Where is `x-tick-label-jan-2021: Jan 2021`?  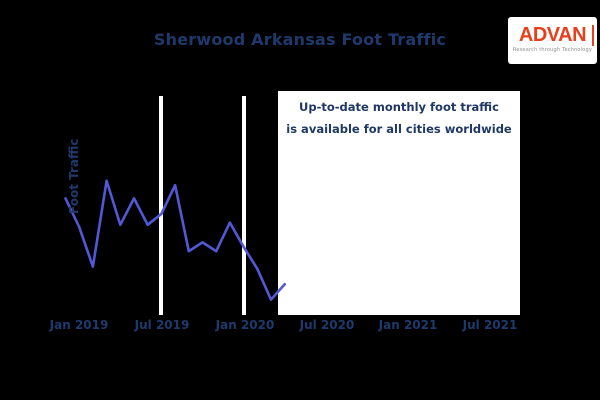 x-tick-label-jan-2021: Jan 2021 is located at coordinates (408, 325).